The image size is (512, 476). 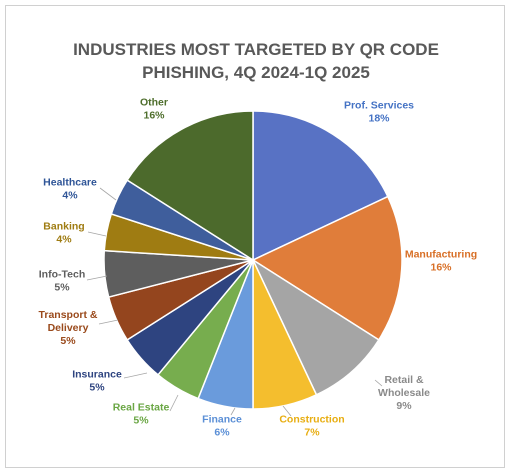 I want to click on data-label-healthcare: Healthcare, so click(x=70, y=183).